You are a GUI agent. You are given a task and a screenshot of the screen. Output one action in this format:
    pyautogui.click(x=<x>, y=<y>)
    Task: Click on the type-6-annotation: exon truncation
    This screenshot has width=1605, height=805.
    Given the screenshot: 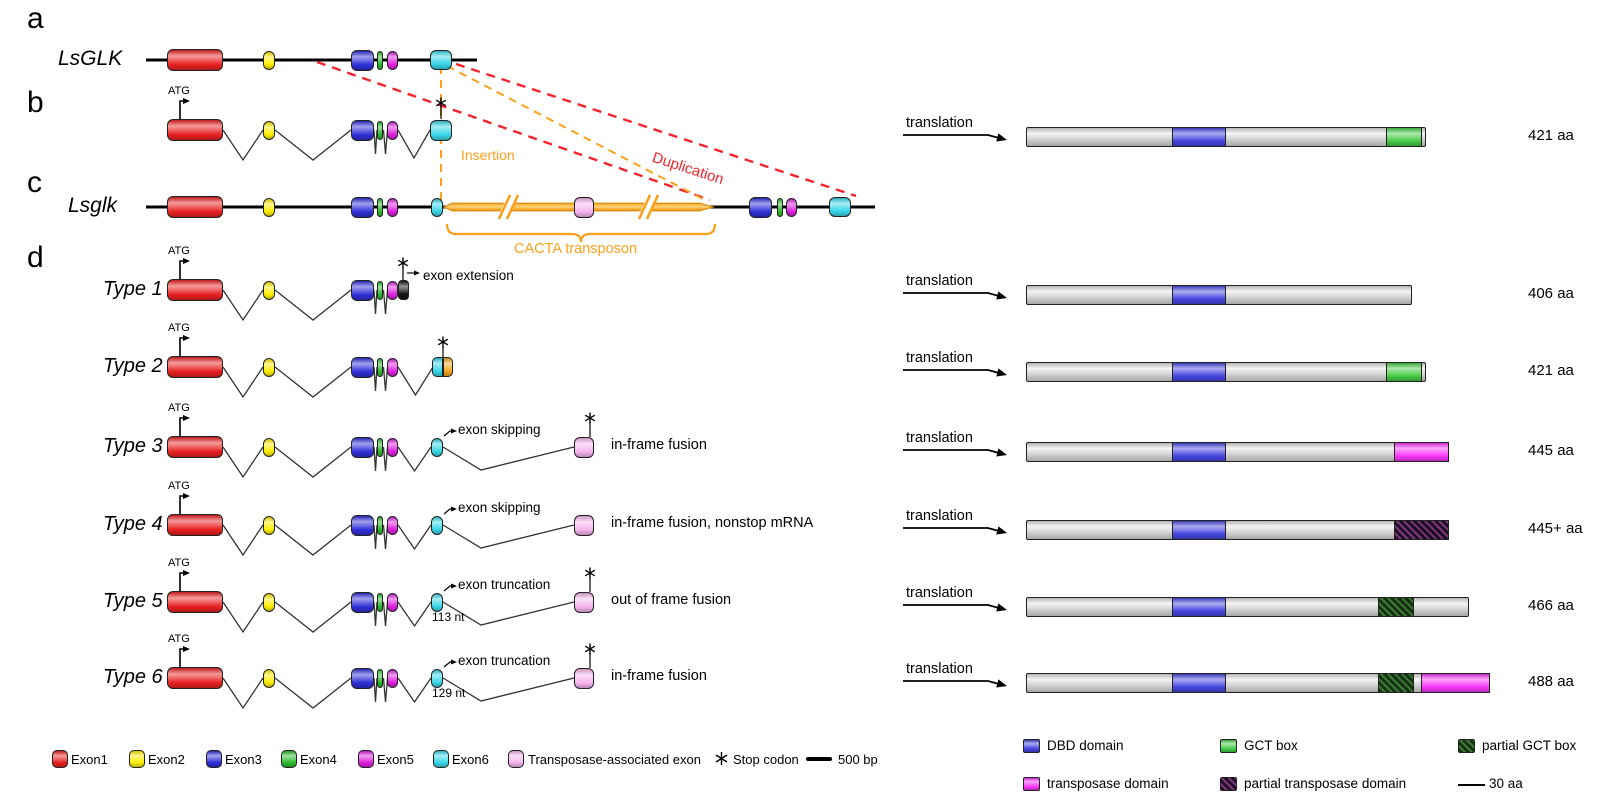 What is the action you would take?
    pyautogui.click(x=504, y=660)
    